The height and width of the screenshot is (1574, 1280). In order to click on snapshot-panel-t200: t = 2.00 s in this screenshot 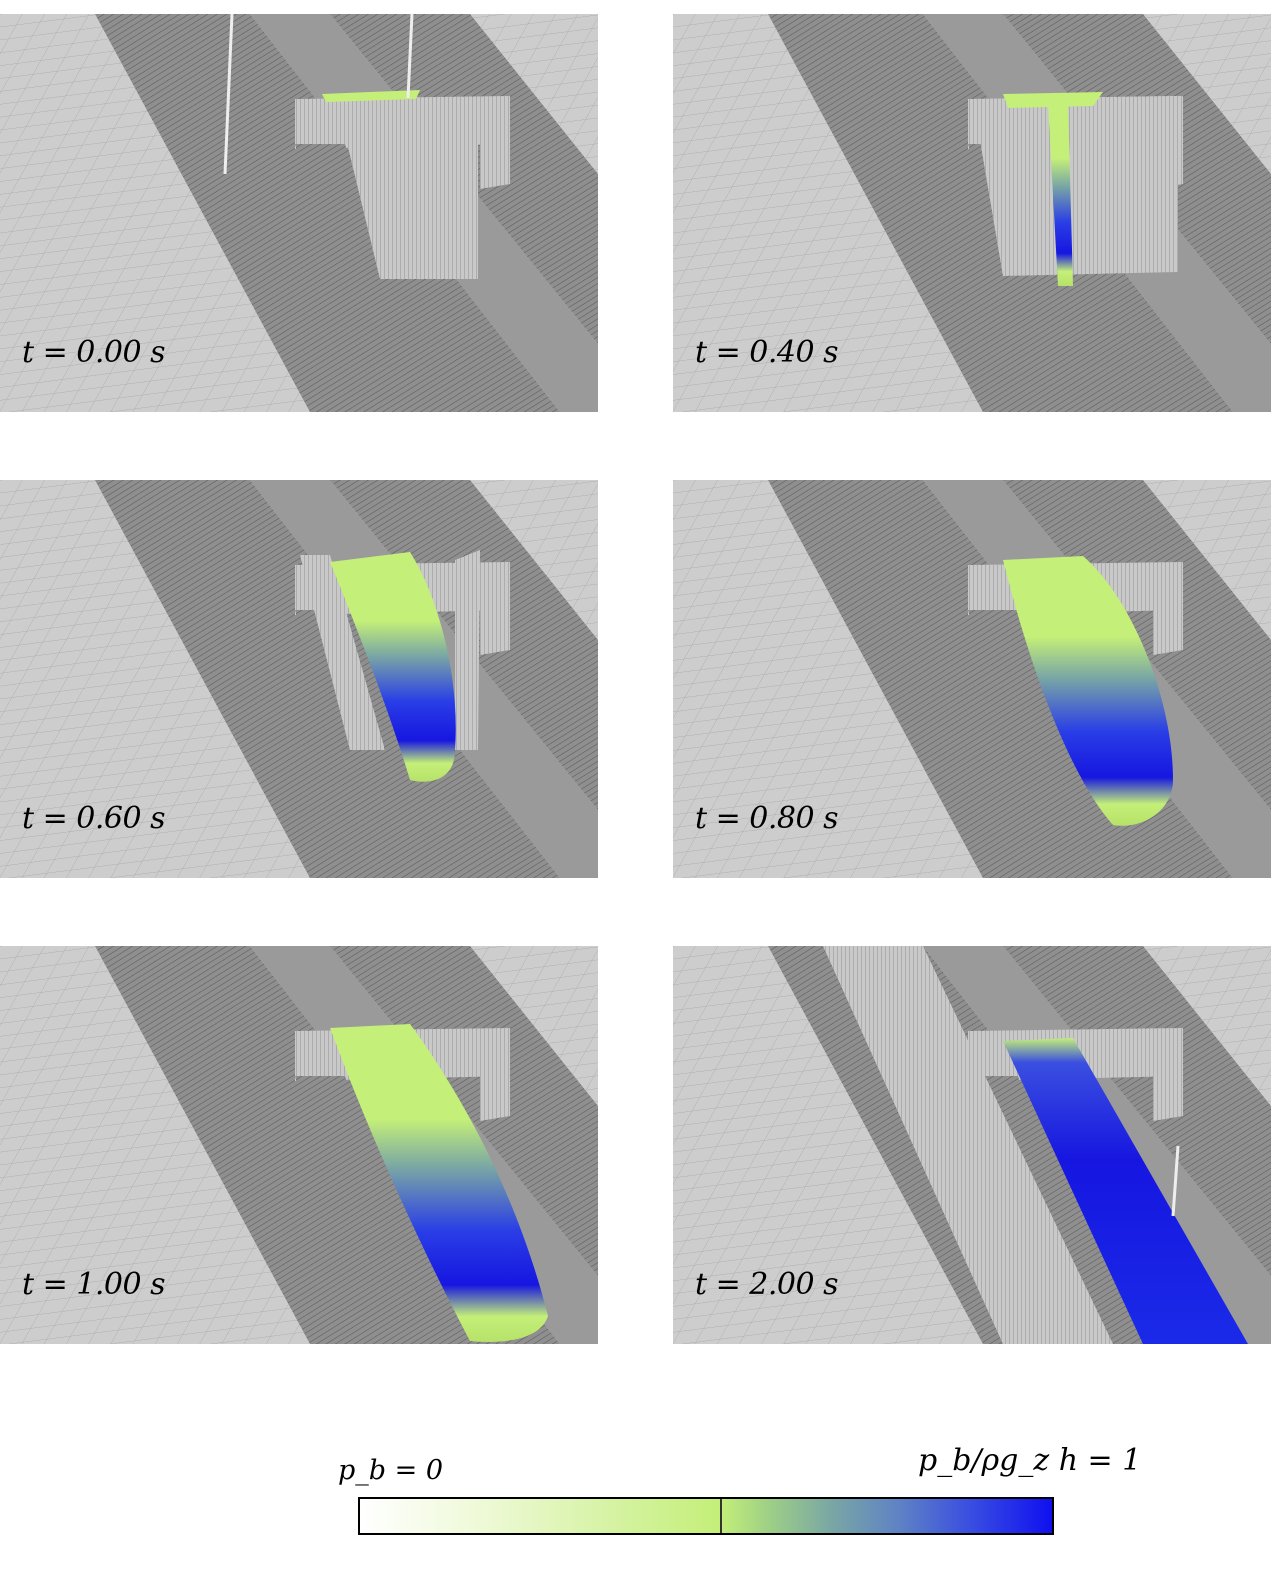, I will do `click(972, 1145)`.